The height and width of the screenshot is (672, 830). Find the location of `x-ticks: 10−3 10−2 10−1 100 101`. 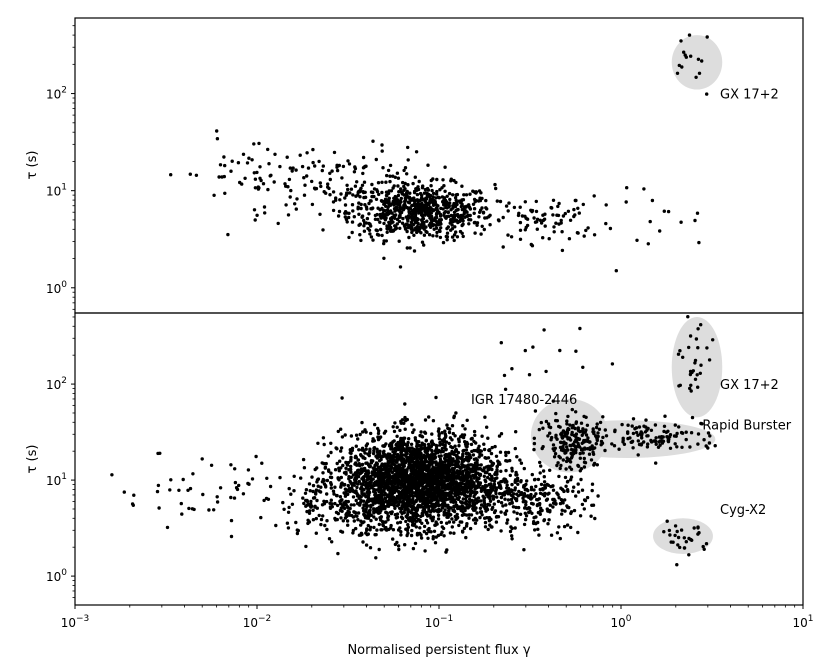

x-ticks: 10−3 10−2 10−1 100 101 is located at coordinates (437, 617).